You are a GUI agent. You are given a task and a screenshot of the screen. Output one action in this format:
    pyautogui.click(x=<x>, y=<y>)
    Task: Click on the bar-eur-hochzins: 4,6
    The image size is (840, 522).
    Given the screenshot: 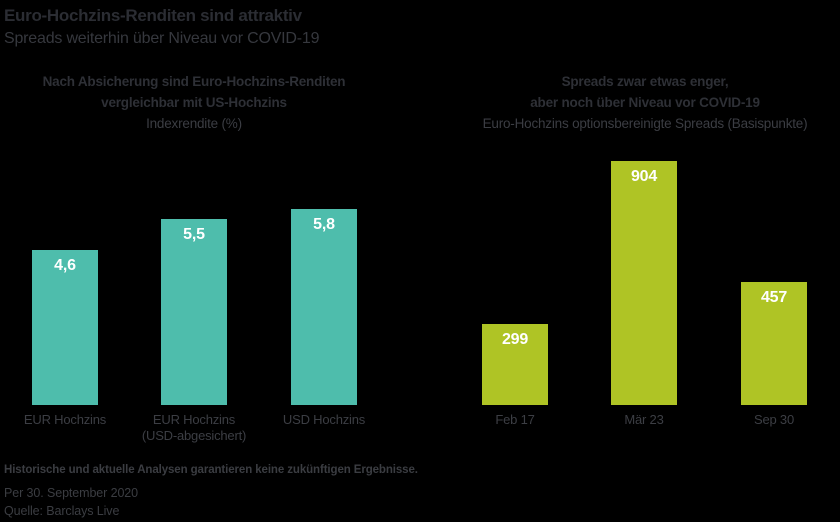 What is the action you would take?
    pyautogui.click(x=65, y=327)
    